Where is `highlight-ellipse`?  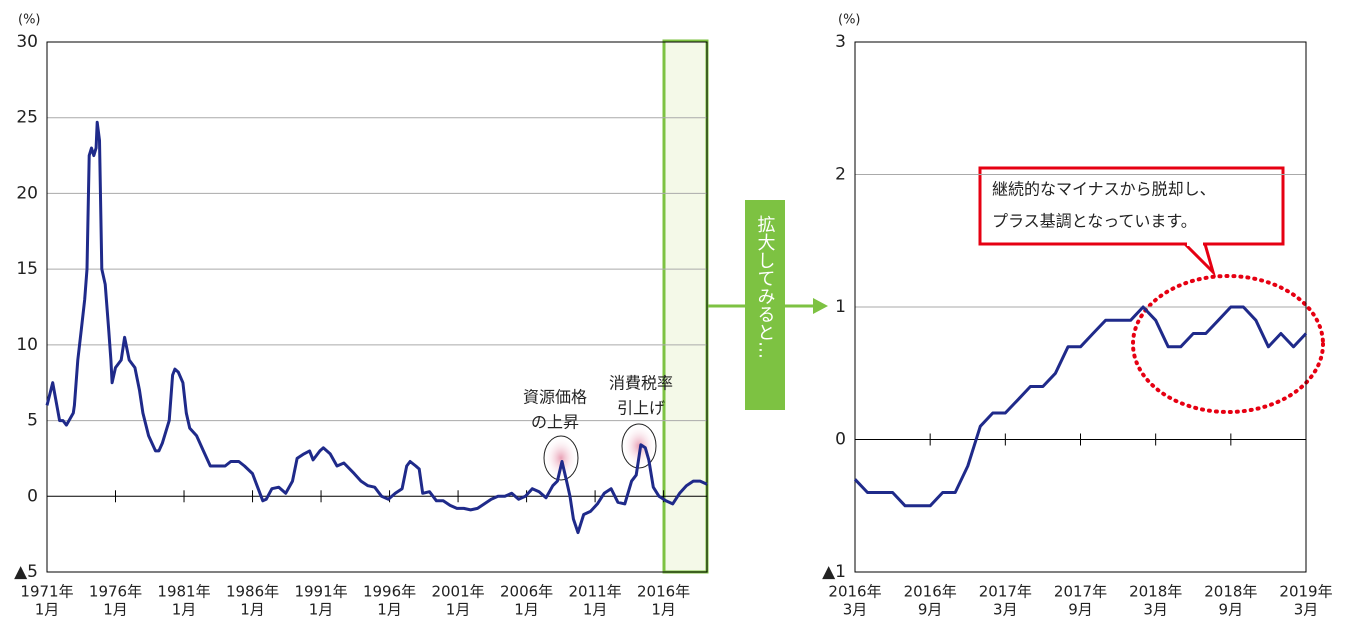 highlight-ellipse is located at coordinates (1228, 344).